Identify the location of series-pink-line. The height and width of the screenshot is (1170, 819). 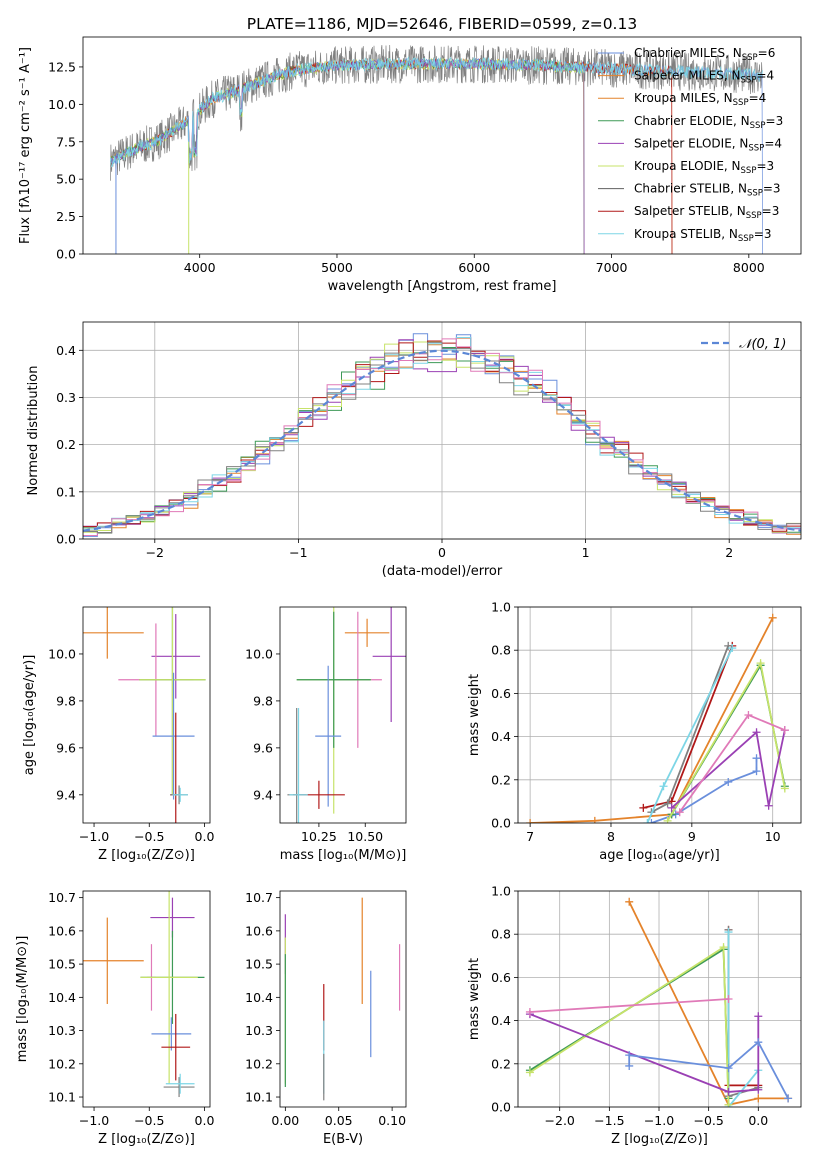
(629, 1005).